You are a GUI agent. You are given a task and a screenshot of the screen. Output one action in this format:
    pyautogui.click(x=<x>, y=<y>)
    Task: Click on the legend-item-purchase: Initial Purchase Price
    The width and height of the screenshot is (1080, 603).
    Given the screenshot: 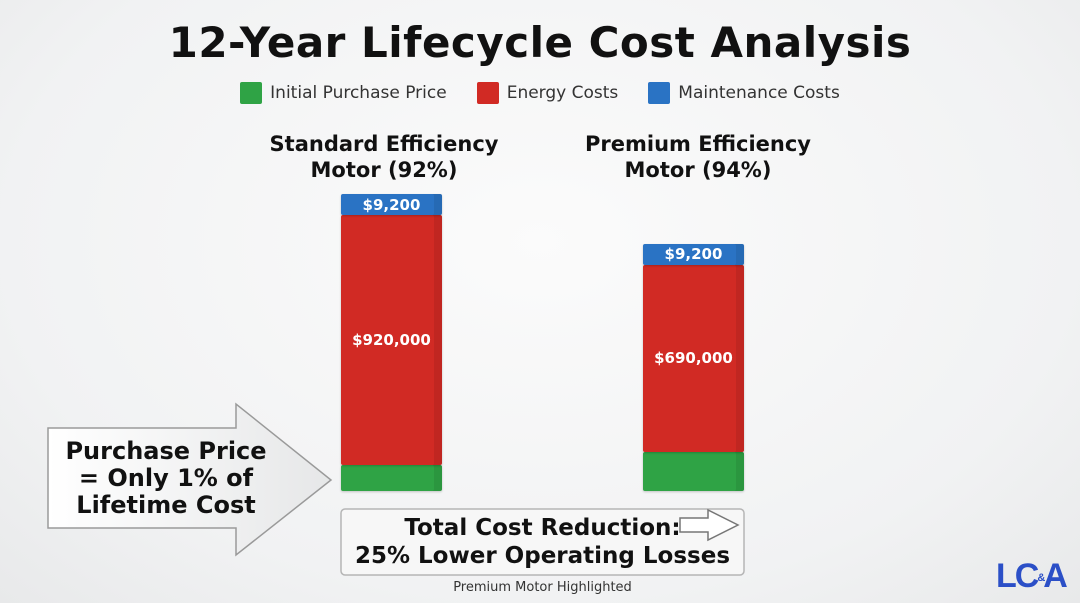 What is the action you would take?
    pyautogui.click(x=343, y=93)
    